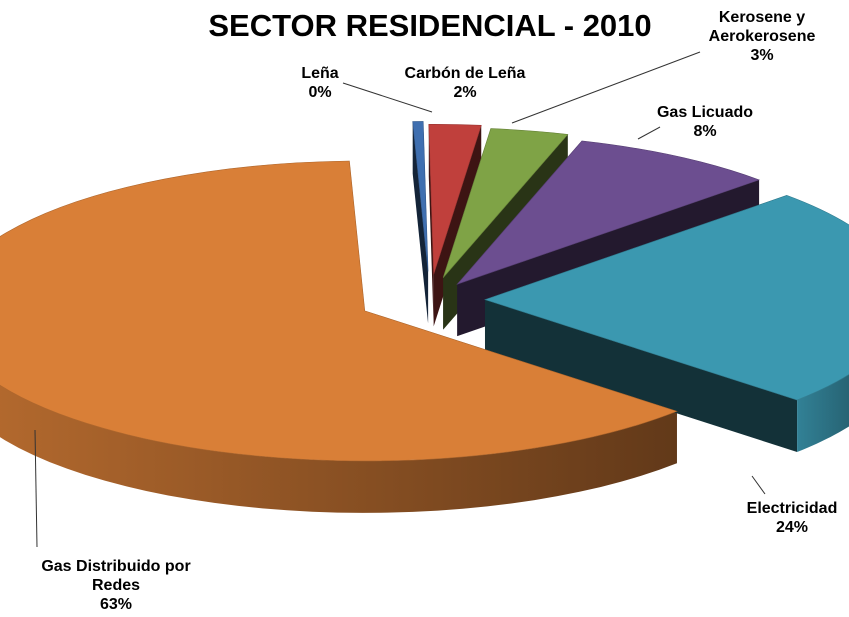 This screenshot has width=849, height=617. What do you see at coordinates (705, 122) in the screenshot?
I see `slice-label: Gas Licuado 8%` at bounding box center [705, 122].